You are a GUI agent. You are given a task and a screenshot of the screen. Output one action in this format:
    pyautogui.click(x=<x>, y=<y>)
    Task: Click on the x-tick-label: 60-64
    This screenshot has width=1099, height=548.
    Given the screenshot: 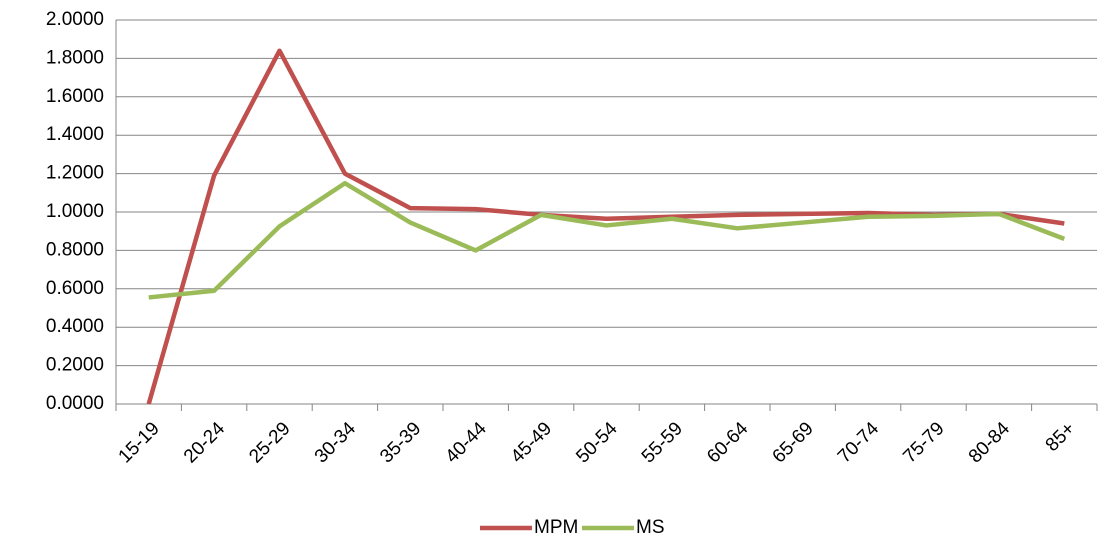 What is the action you would take?
    pyautogui.click(x=728, y=443)
    